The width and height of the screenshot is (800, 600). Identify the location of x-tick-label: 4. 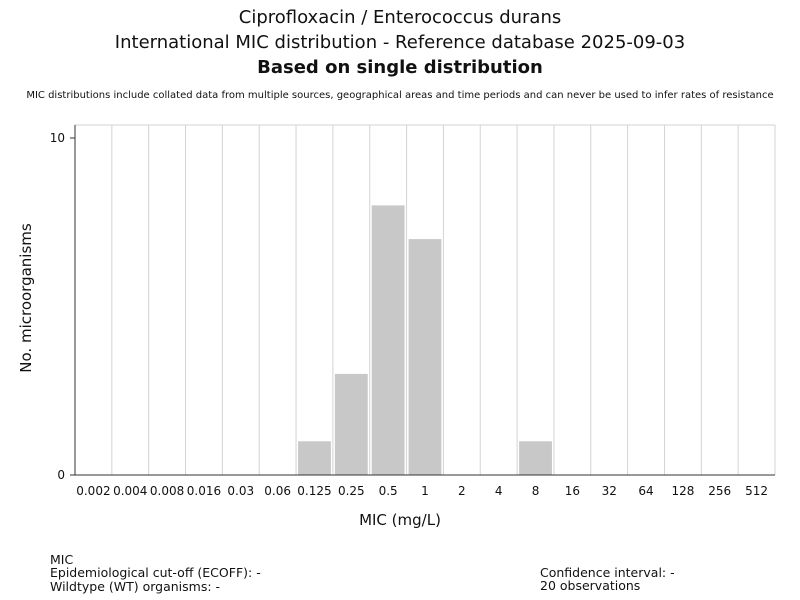
(499, 491).